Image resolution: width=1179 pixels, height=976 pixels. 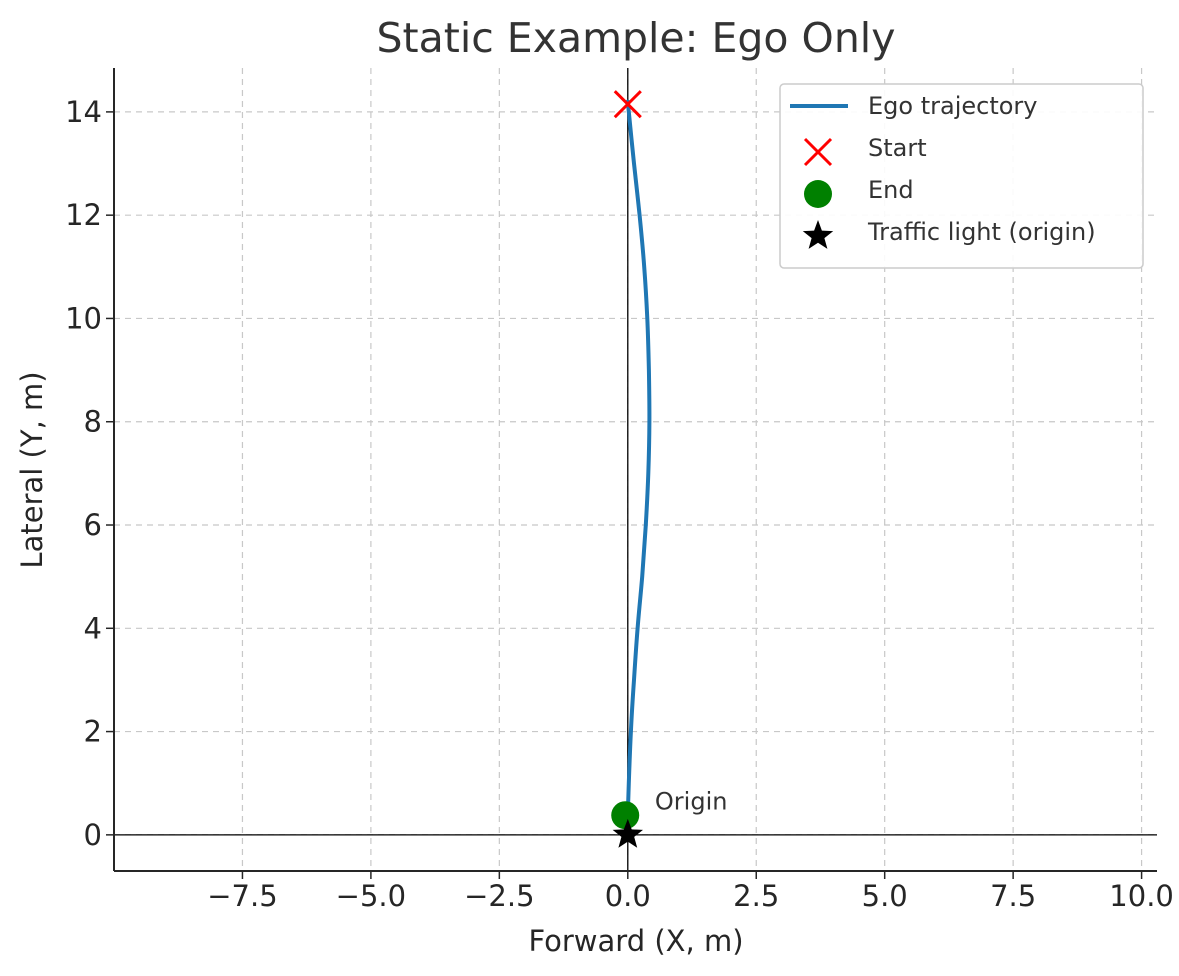 What do you see at coordinates (635, 941) in the screenshot?
I see `x-axis-label: Forward (X, m)` at bounding box center [635, 941].